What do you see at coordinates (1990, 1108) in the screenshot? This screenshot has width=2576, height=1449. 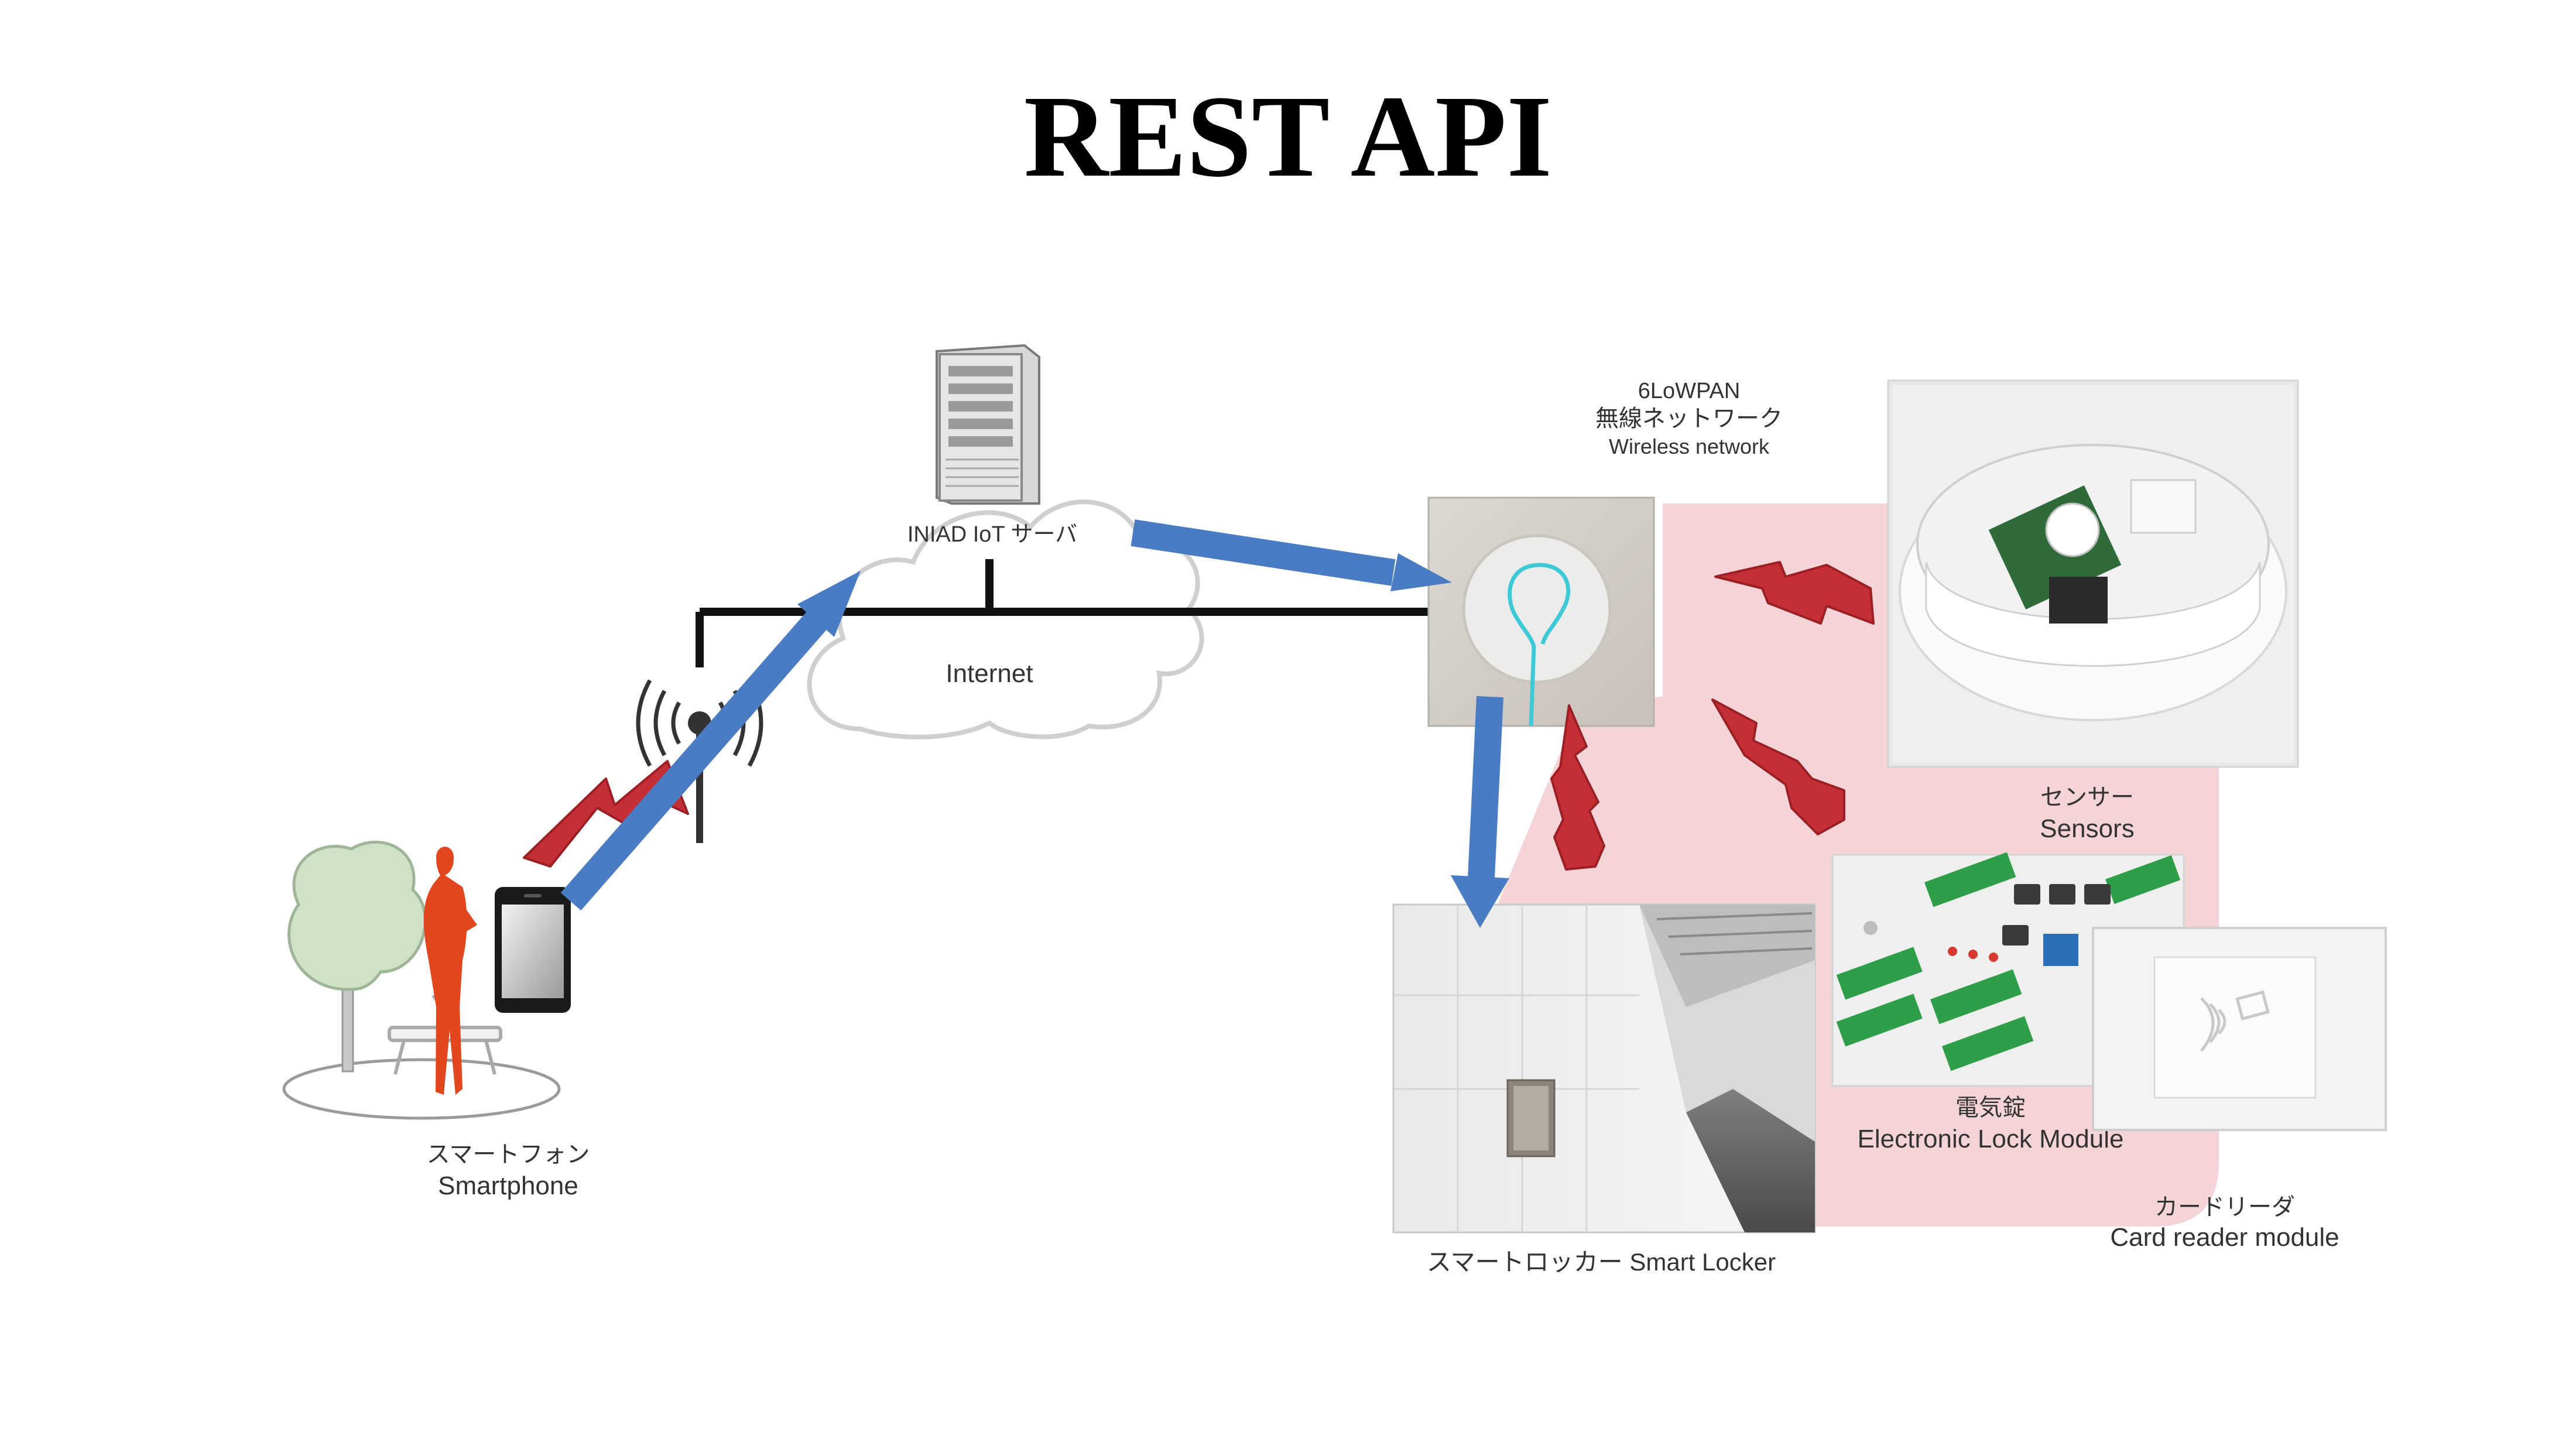 I see `lock-module-label-ja: 電気錠` at bounding box center [1990, 1108].